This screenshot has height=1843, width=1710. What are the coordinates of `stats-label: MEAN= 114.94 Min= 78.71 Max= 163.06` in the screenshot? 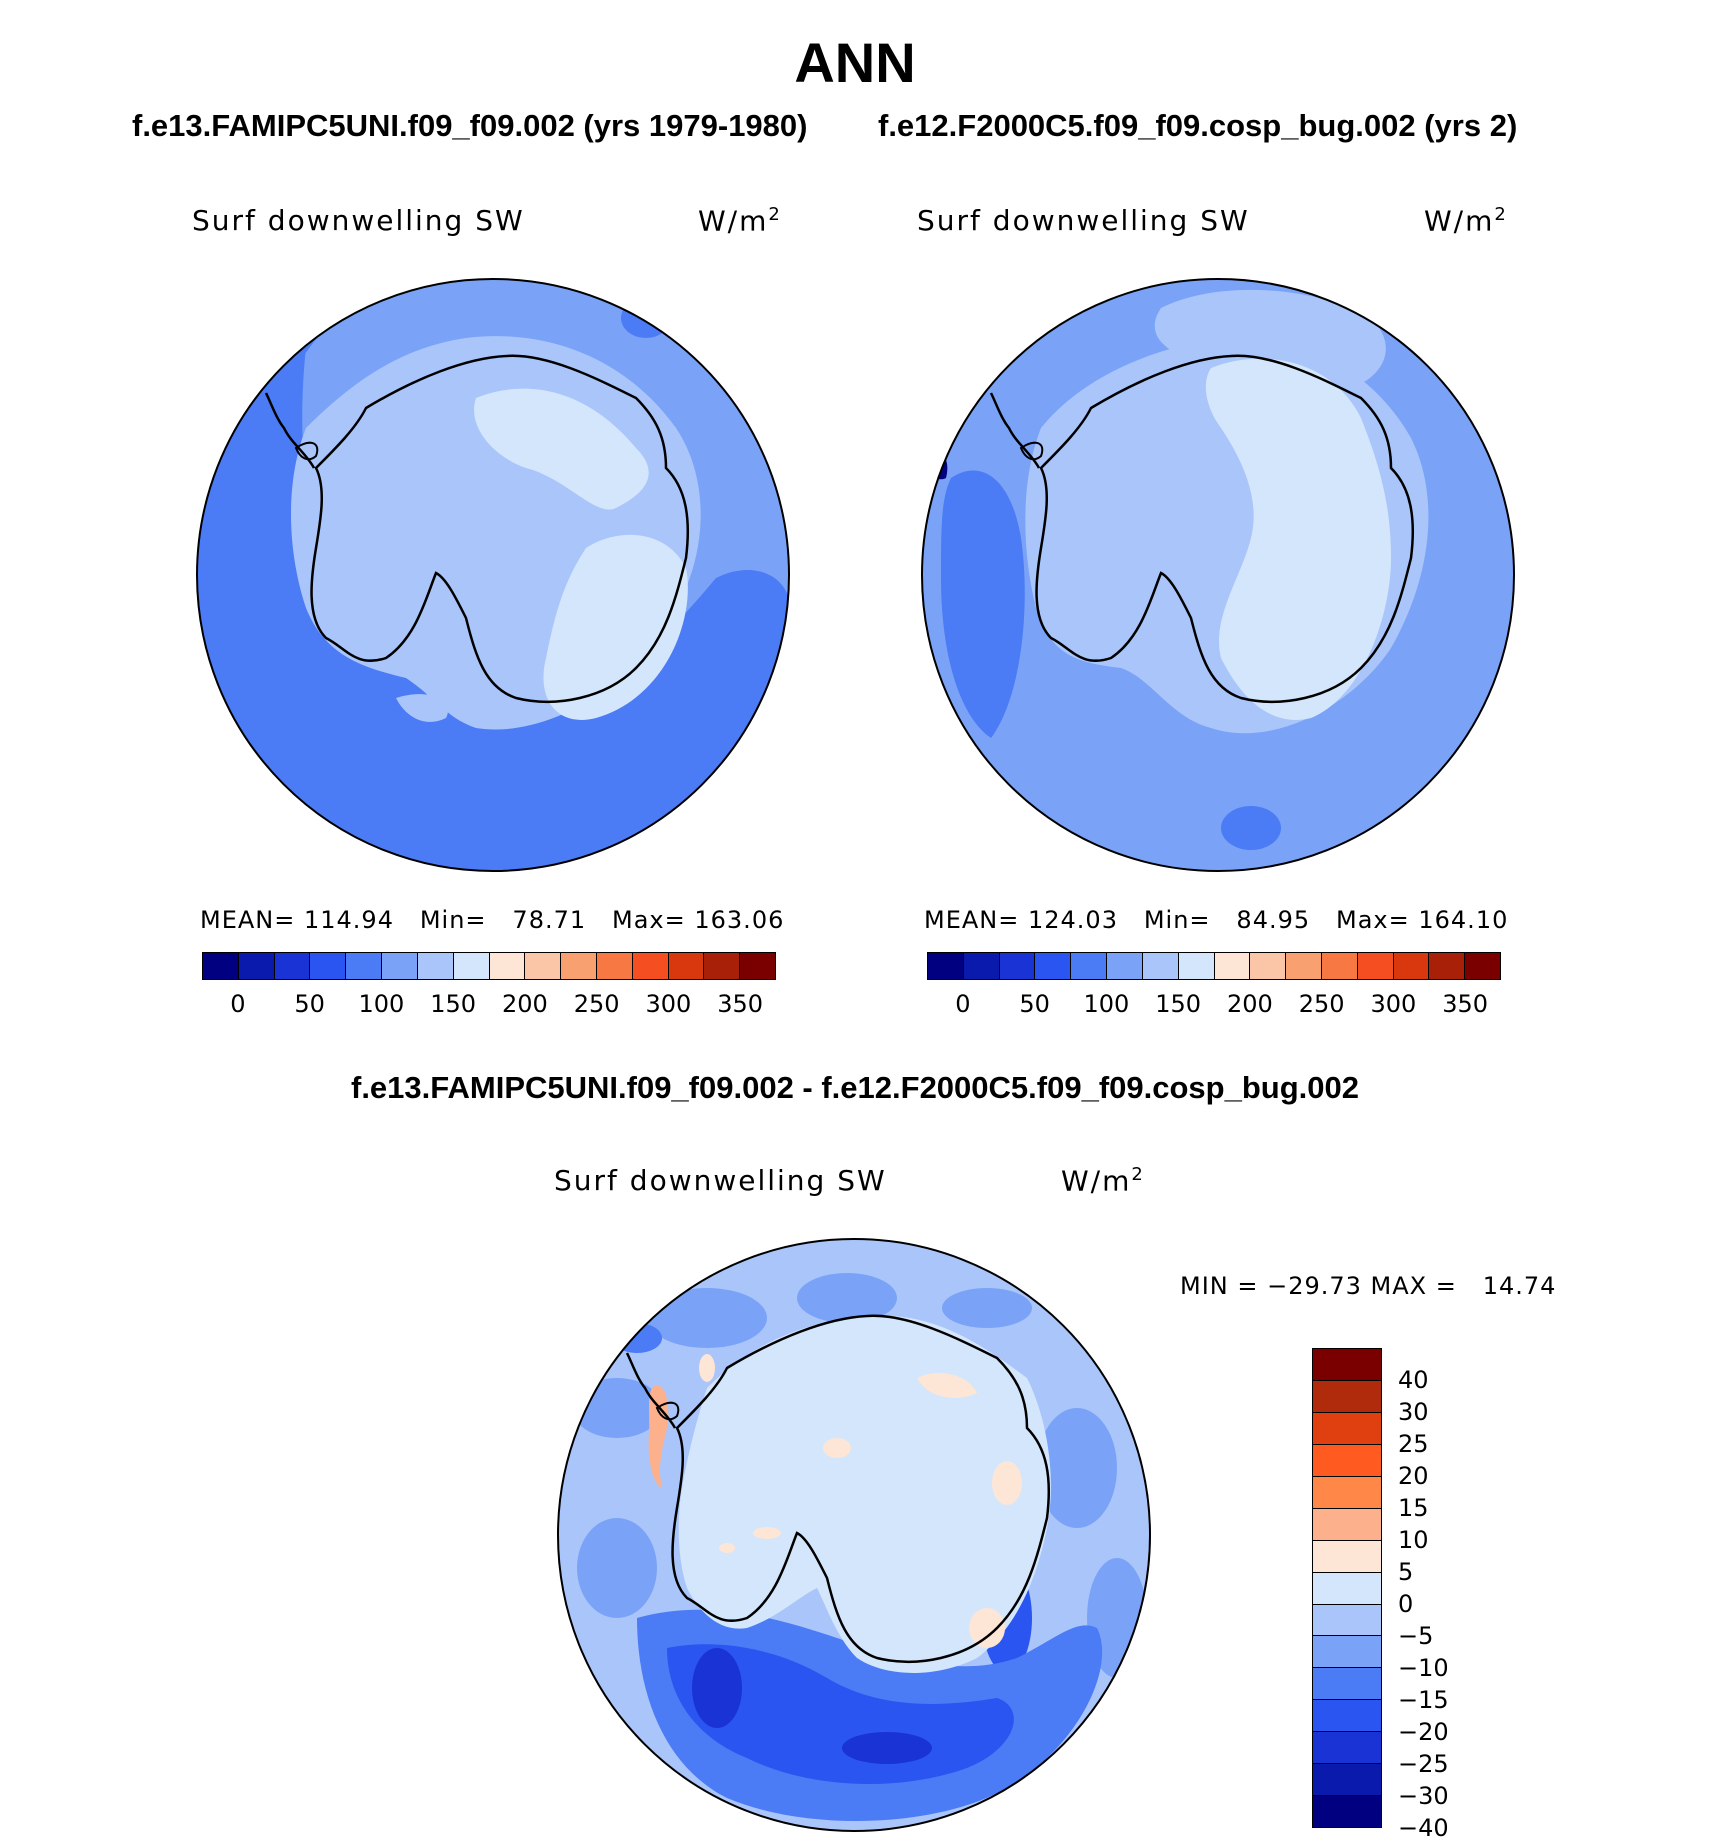 It's located at (492, 920).